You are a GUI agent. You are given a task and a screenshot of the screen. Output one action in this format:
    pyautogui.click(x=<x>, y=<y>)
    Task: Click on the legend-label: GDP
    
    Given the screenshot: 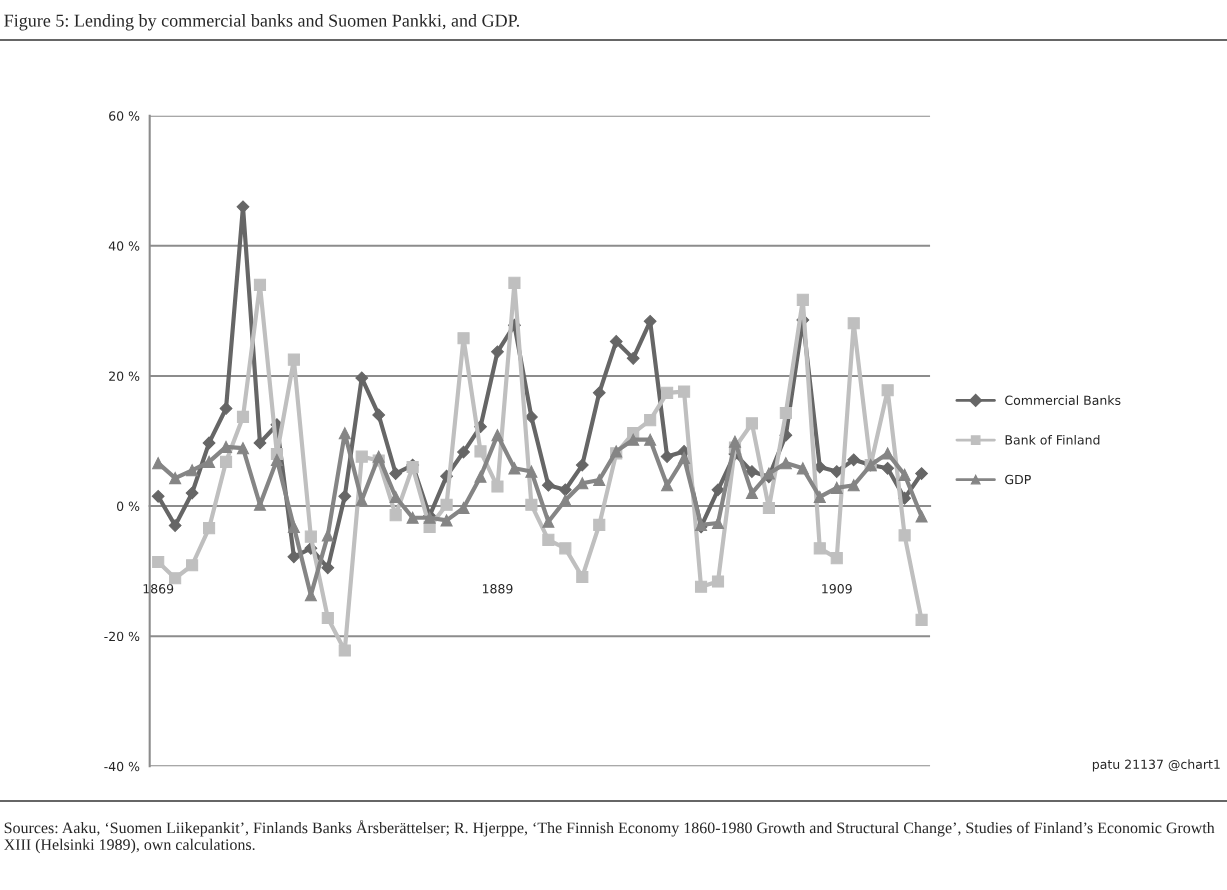 What is the action you would take?
    pyautogui.click(x=1018, y=479)
    